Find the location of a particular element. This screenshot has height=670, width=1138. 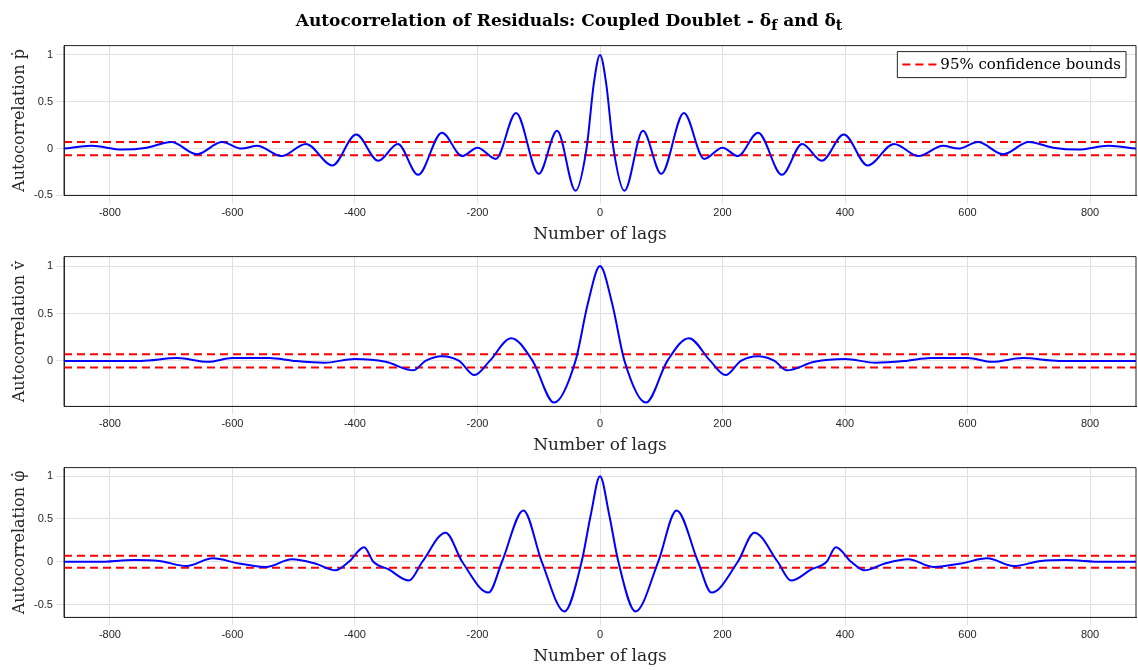

y-axis-title: Autocorrelation v̇ is located at coordinates (18, 332).